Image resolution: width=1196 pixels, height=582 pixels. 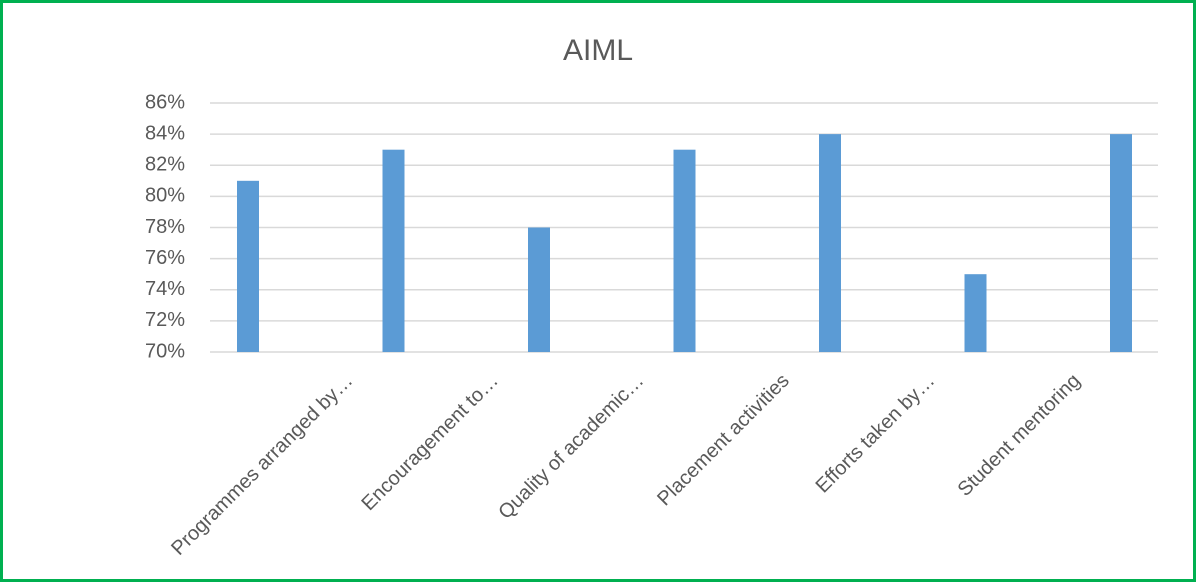 I want to click on y-tick-label: 76%, so click(x=165, y=258).